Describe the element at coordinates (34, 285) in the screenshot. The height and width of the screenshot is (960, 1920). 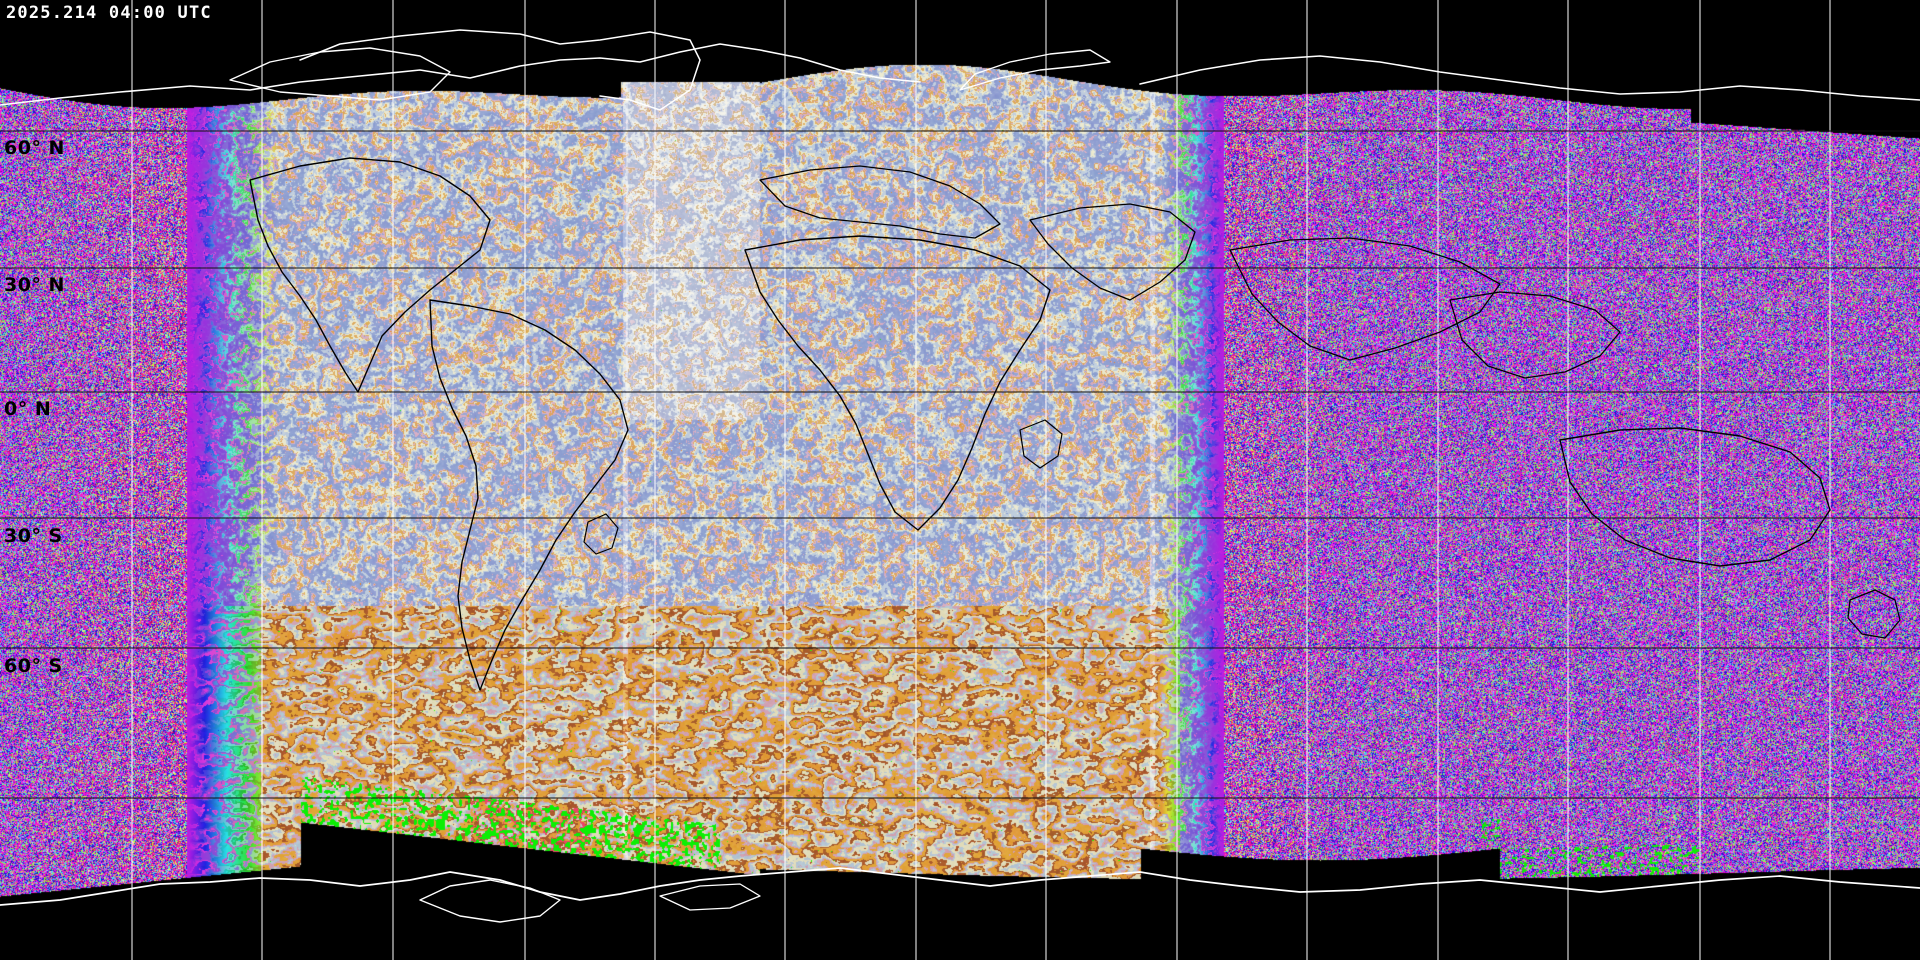
I see `latitude-label-lat-30n: 30° N` at that location.